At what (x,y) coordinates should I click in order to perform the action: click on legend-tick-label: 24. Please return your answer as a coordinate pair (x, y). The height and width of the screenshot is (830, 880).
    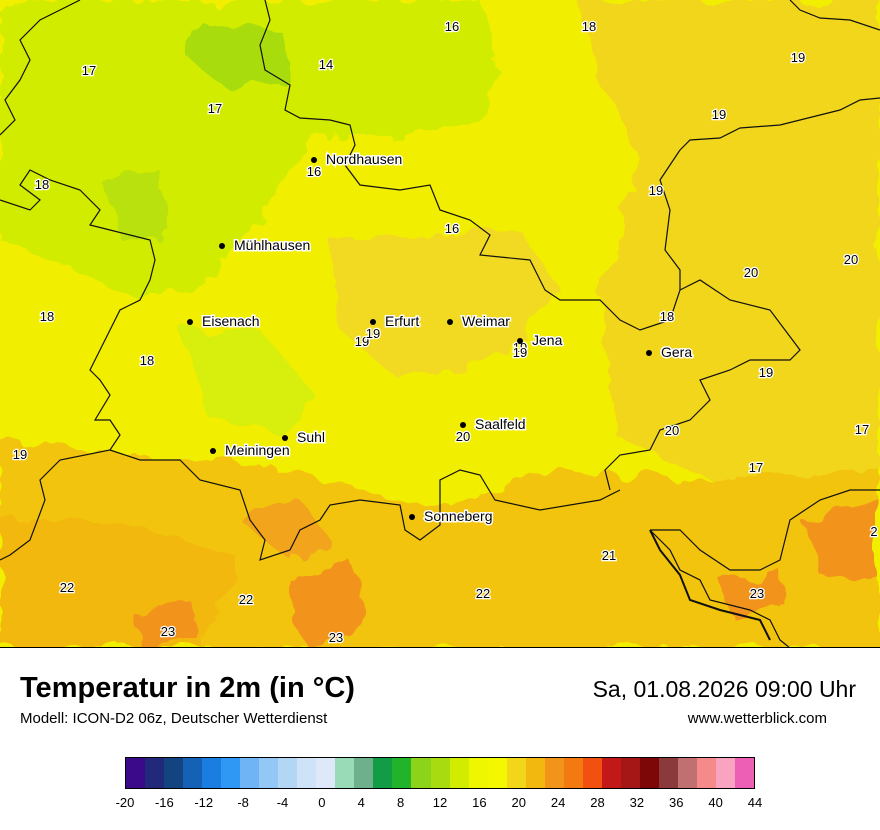
    Looking at the image, I should click on (558, 802).